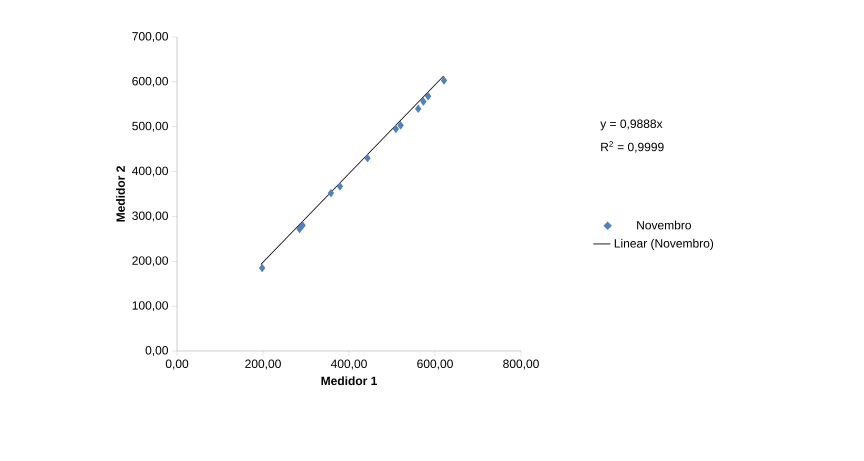 The height and width of the screenshot is (461, 864). What do you see at coordinates (263, 365) in the screenshot?
I see `x-tick-label: 200,00` at bounding box center [263, 365].